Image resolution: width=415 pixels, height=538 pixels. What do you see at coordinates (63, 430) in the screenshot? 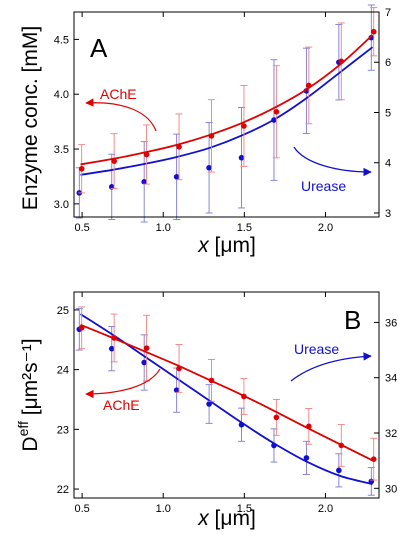
I see `panel-b-y-left-tick-label: 23` at bounding box center [63, 430].